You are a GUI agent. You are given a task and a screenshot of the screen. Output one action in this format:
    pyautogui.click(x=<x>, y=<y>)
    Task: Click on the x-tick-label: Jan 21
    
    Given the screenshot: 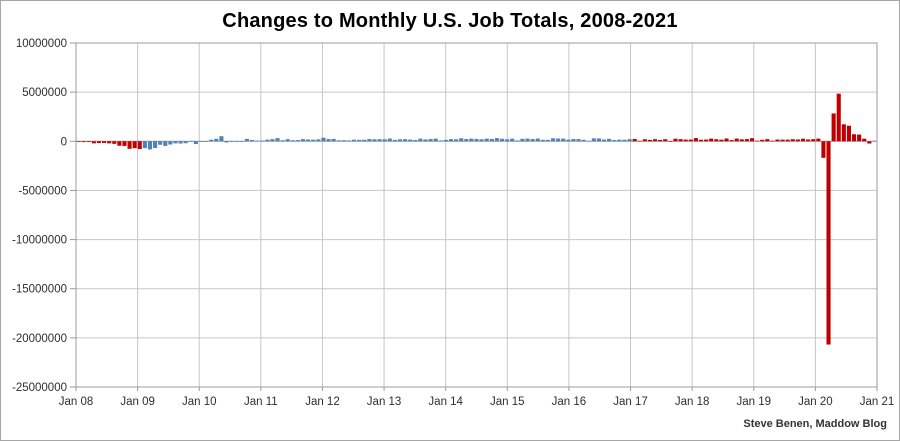 What is the action you would take?
    pyautogui.click(x=877, y=402)
    